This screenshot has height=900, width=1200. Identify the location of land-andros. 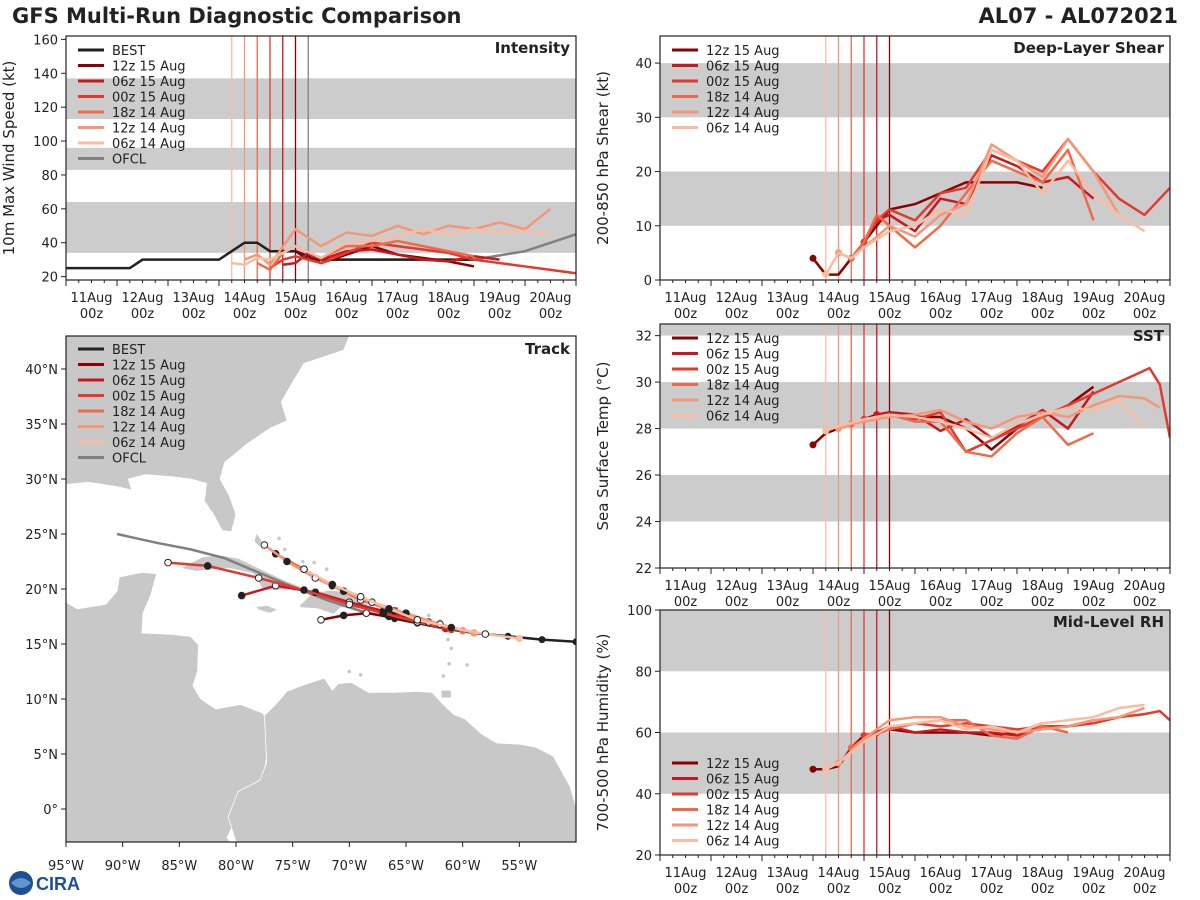
(258, 539).